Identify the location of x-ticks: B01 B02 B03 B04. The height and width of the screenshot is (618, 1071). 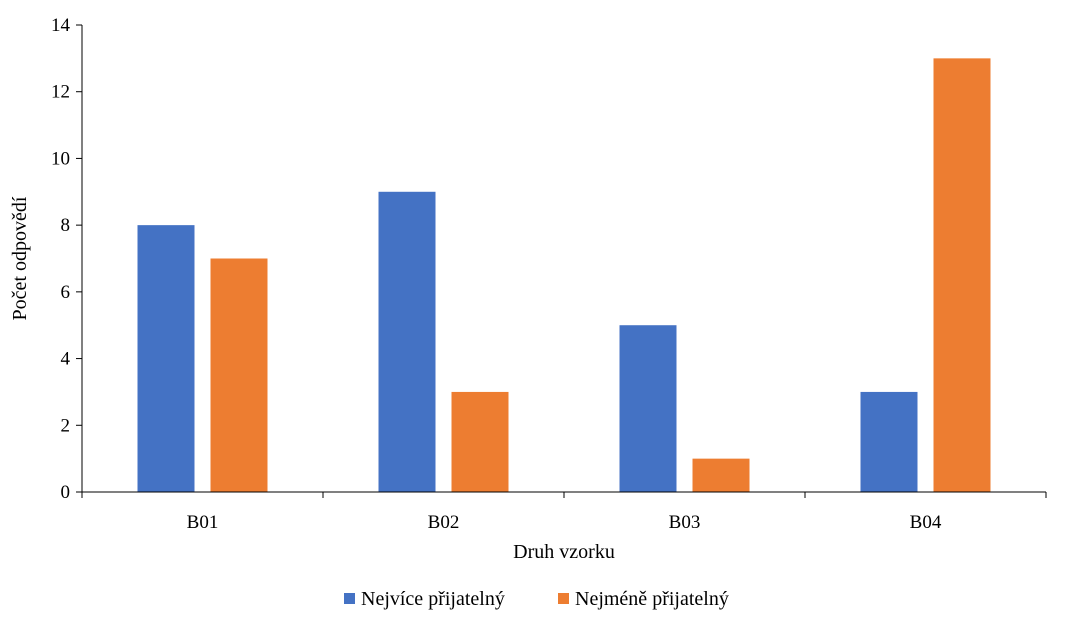
(564, 512).